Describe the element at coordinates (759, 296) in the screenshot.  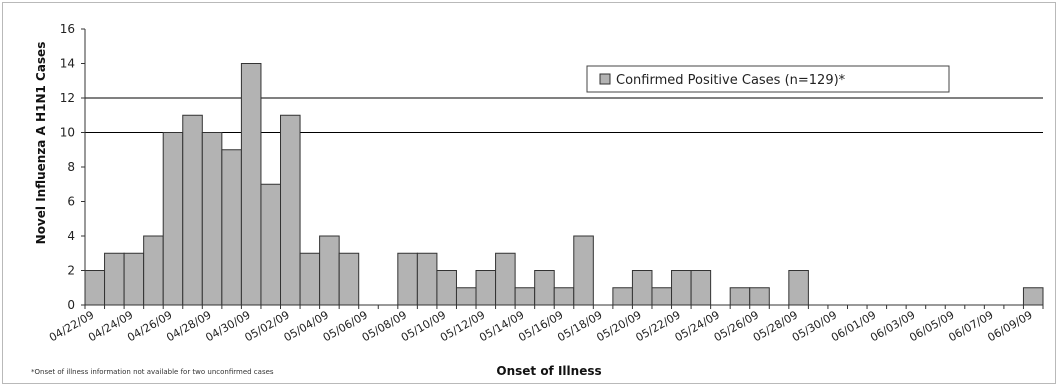
I see `bar-05/26/09` at that location.